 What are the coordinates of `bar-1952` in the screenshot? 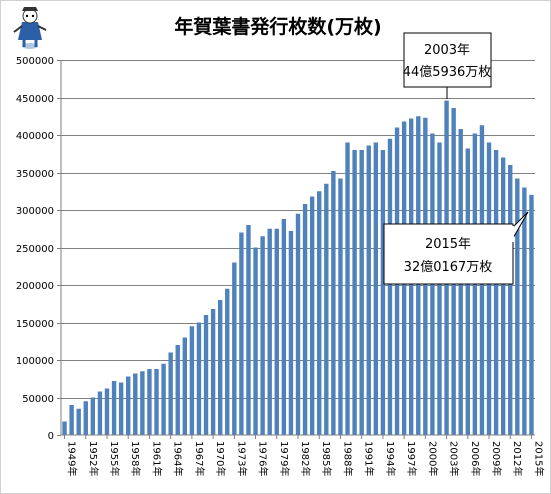 It's located at (85, 418).